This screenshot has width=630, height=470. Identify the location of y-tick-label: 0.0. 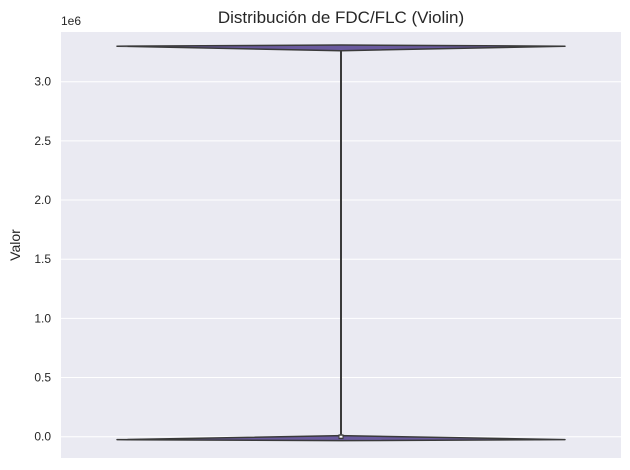
(42, 437).